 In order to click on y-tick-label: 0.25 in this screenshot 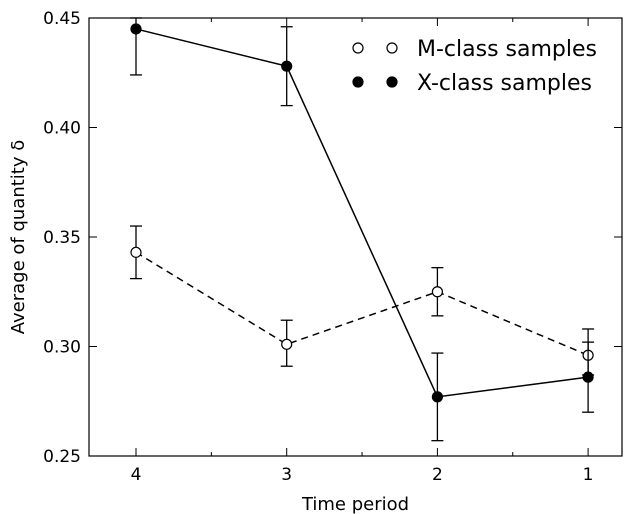, I will do `click(62, 457)`.